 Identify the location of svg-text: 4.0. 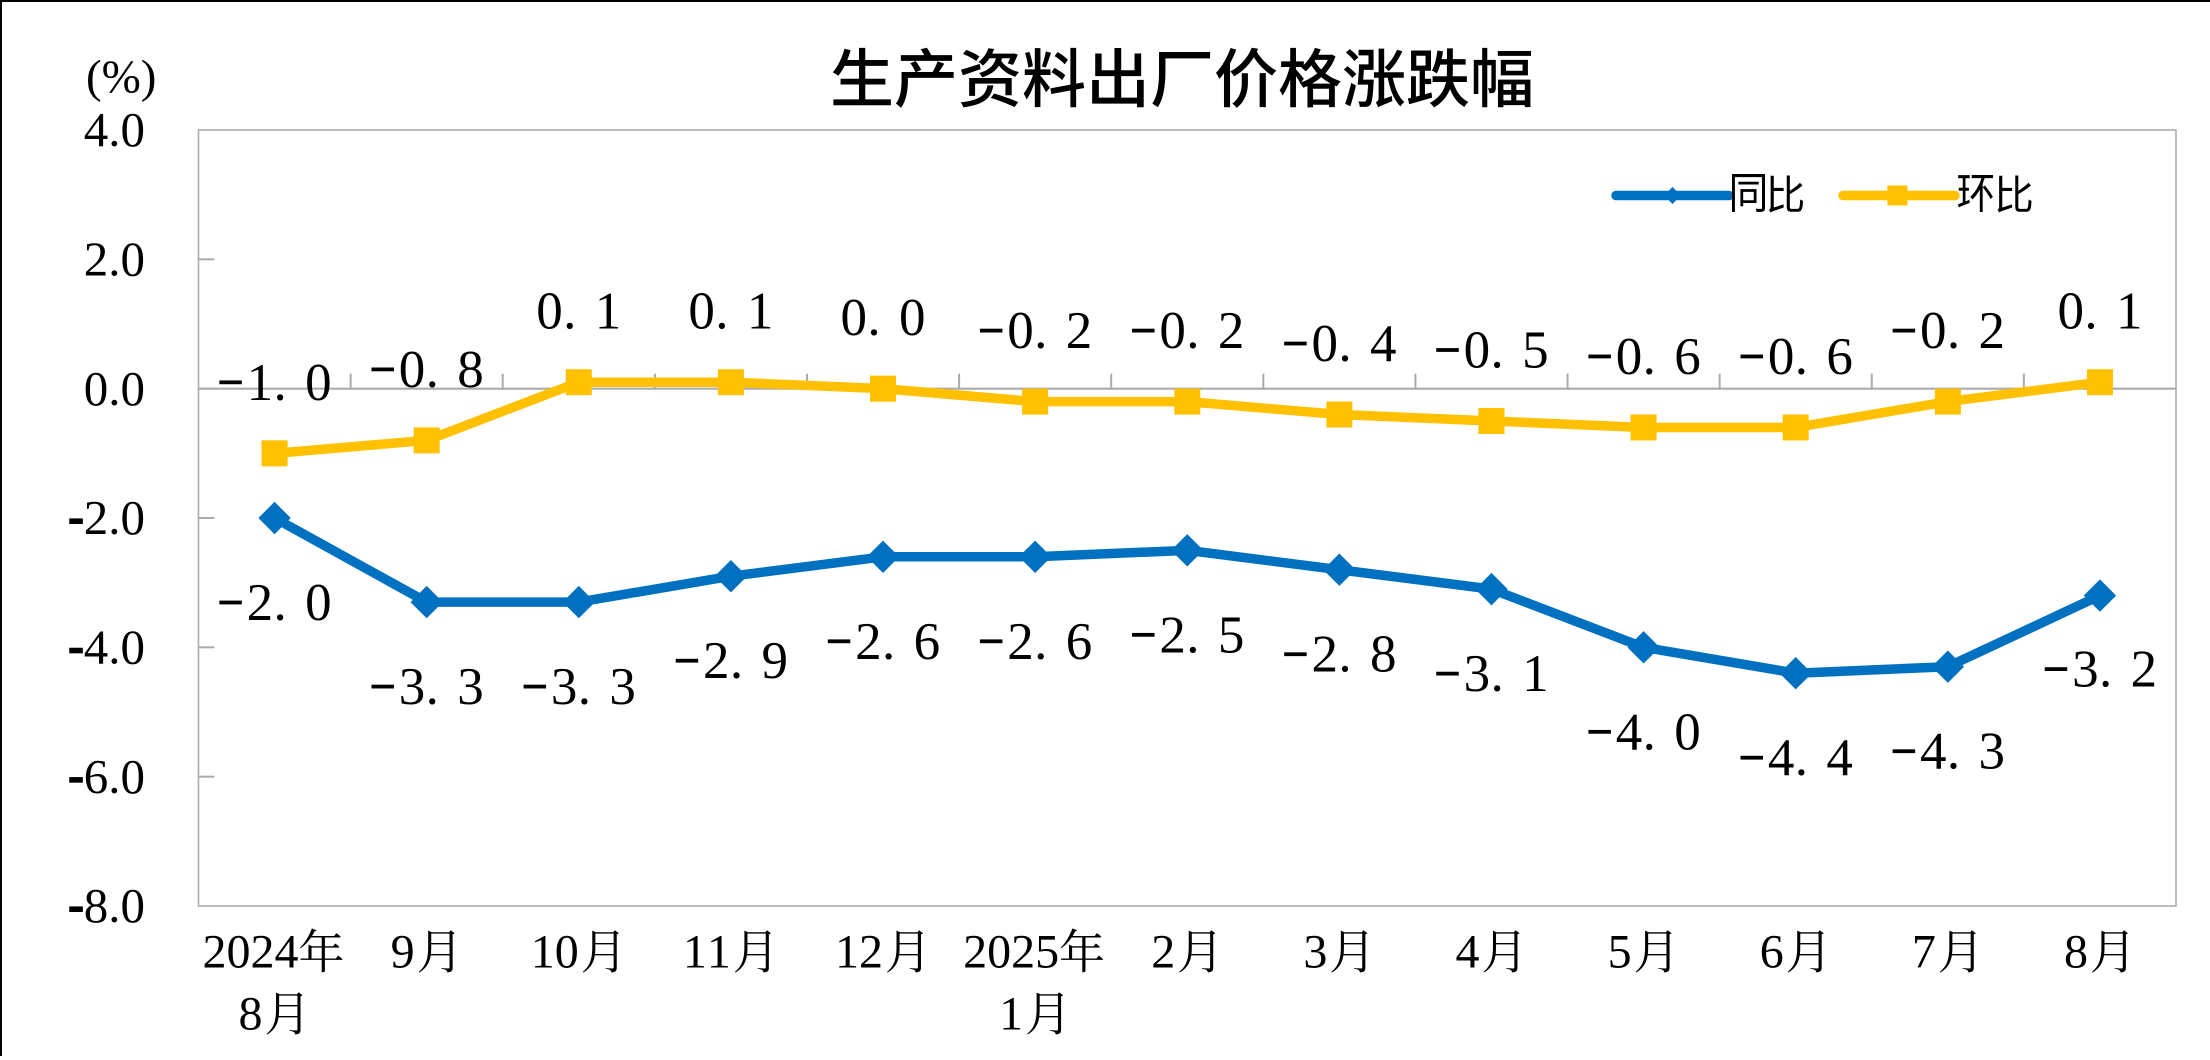
(114, 129).